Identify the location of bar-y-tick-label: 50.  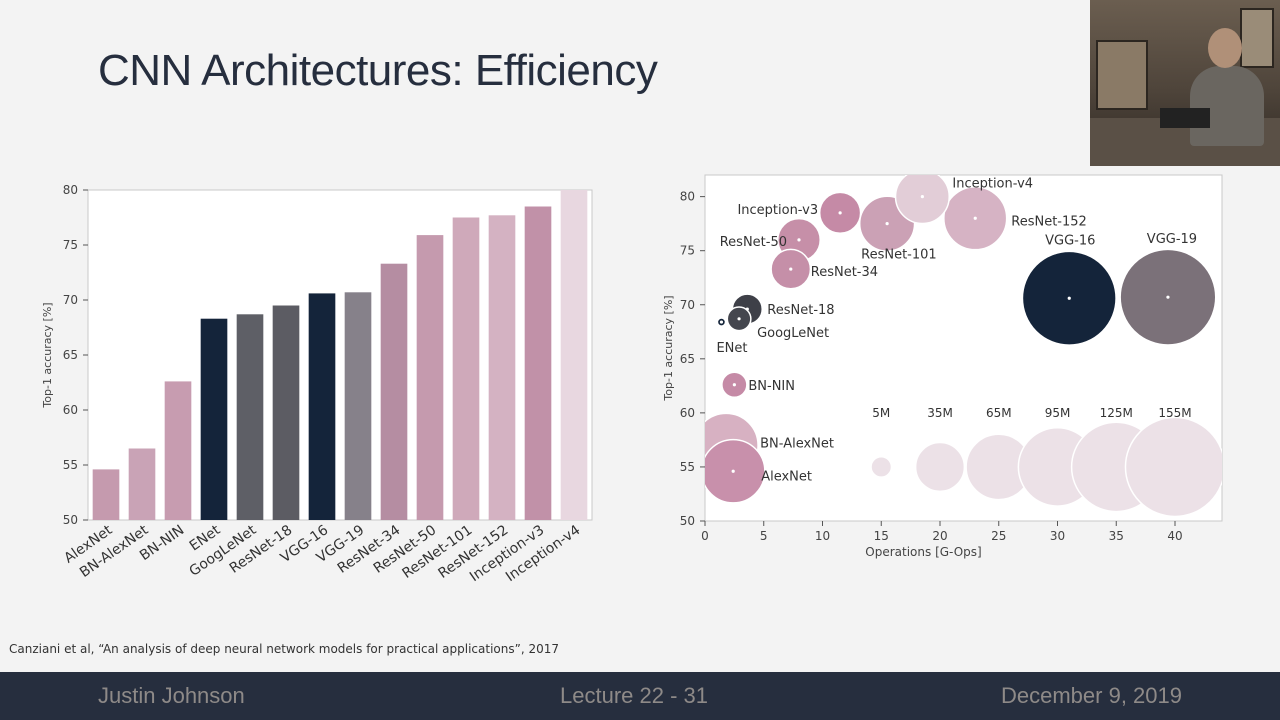
(70, 520).